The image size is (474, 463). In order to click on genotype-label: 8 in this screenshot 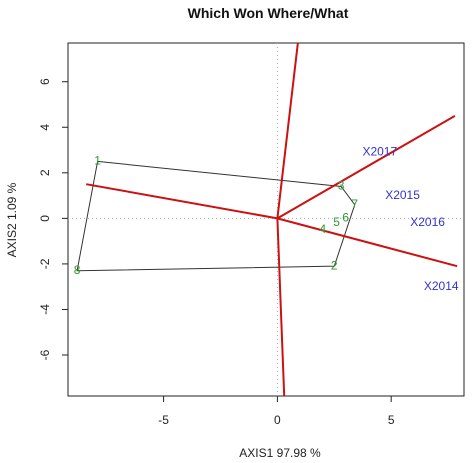, I will do `click(77, 270)`.